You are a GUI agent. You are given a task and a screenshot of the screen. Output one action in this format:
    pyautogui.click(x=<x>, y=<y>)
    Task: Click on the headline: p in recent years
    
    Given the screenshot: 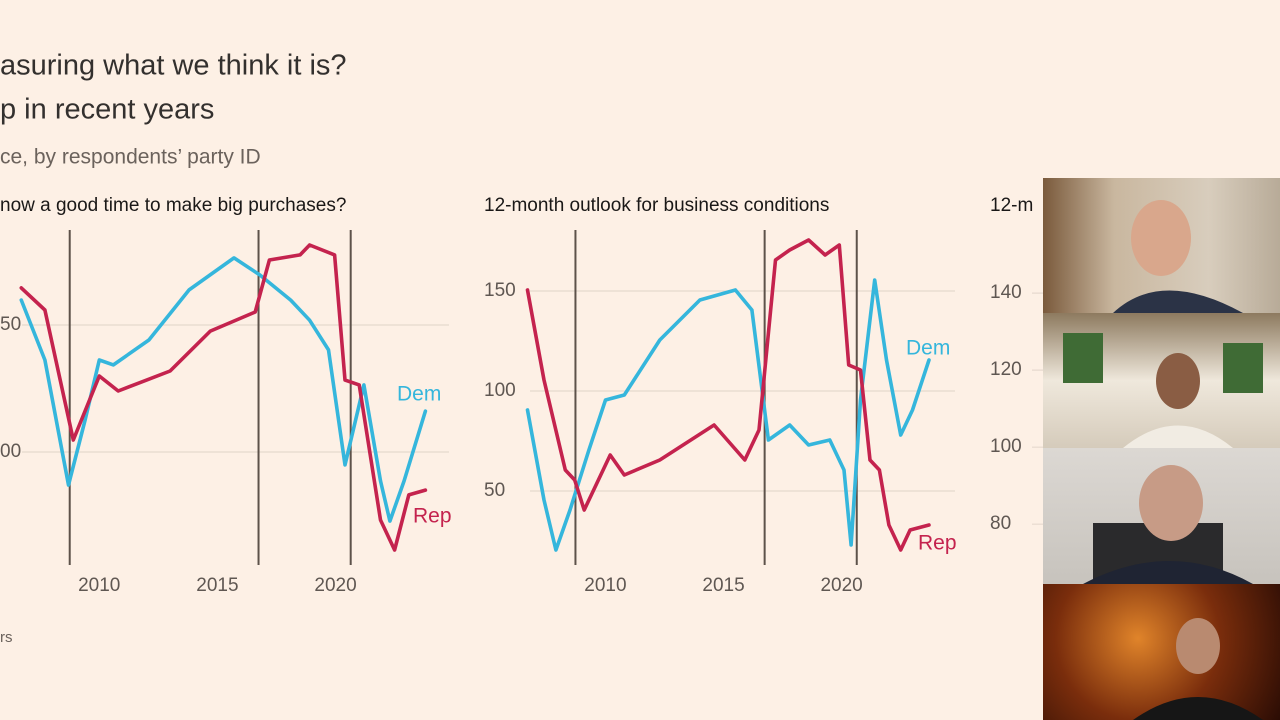 What is the action you would take?
    pyautogui.click(x=107, y=110)
    